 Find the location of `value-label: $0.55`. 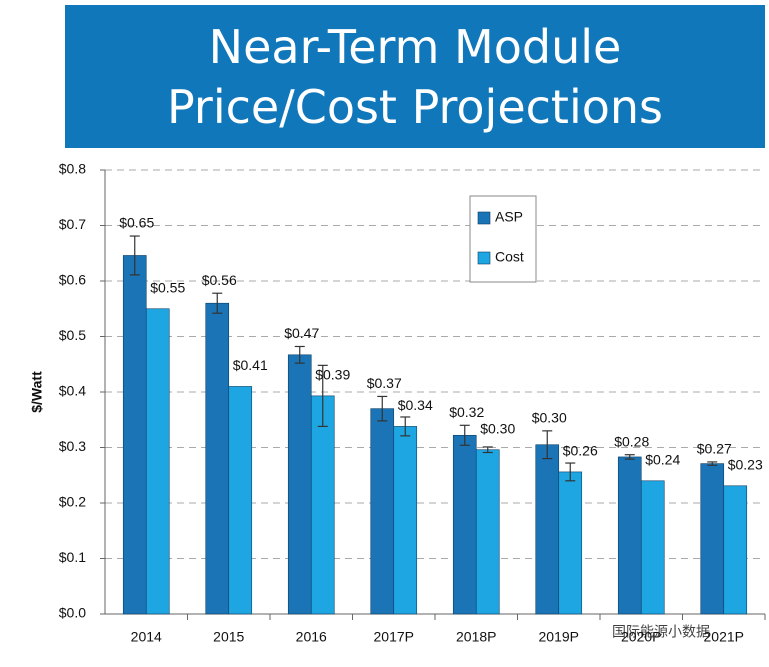

value-label: $0.55 is located at coordinates (167, 287).